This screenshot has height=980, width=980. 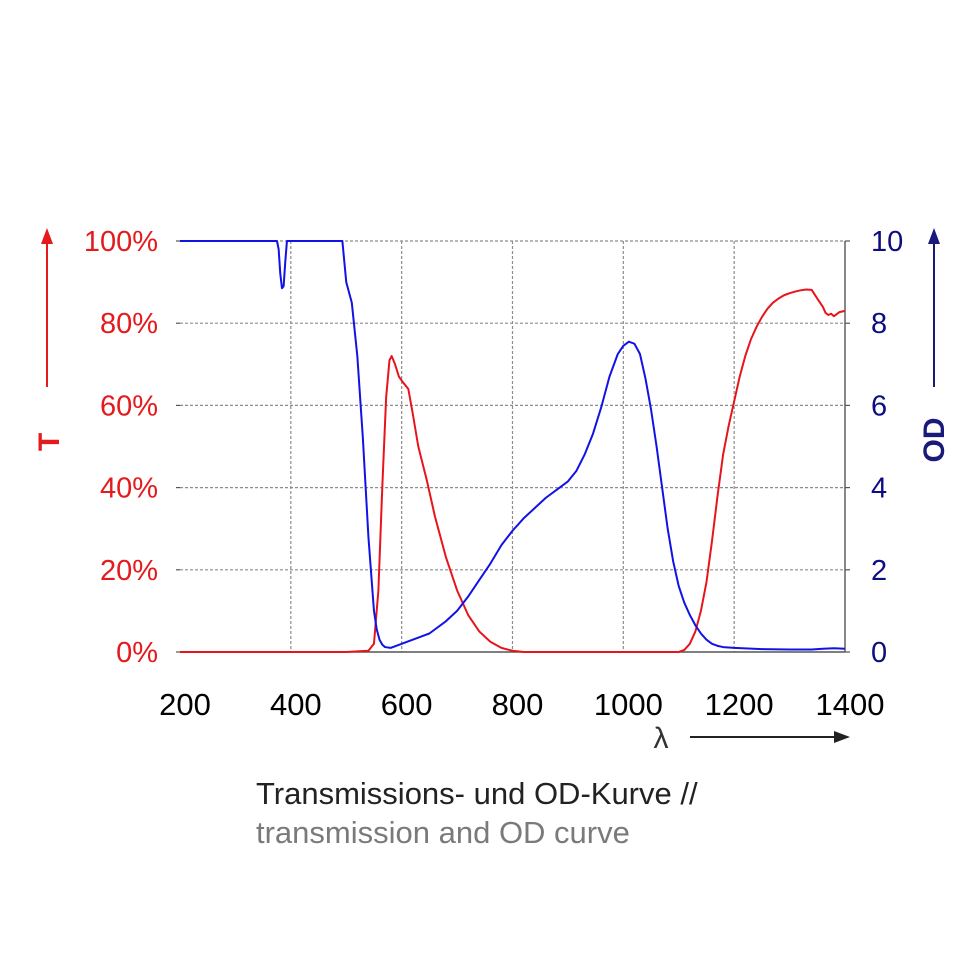 What do you see at coordinates (137, 653) in the screenshot?
I see `left-tick-label: 0%` at bounding box center [137, 653].